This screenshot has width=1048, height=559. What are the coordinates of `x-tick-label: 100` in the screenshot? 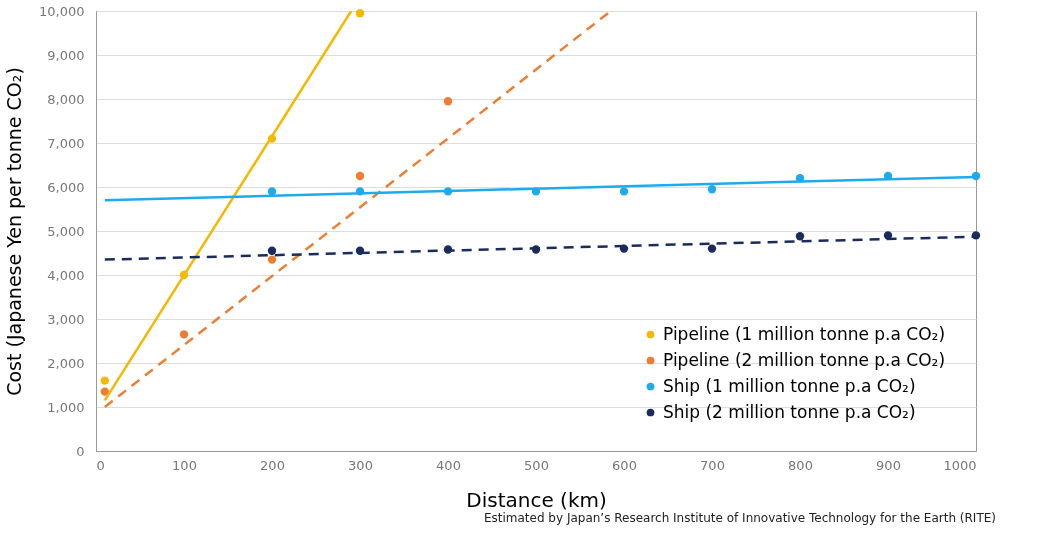 It's located at (184, 465).